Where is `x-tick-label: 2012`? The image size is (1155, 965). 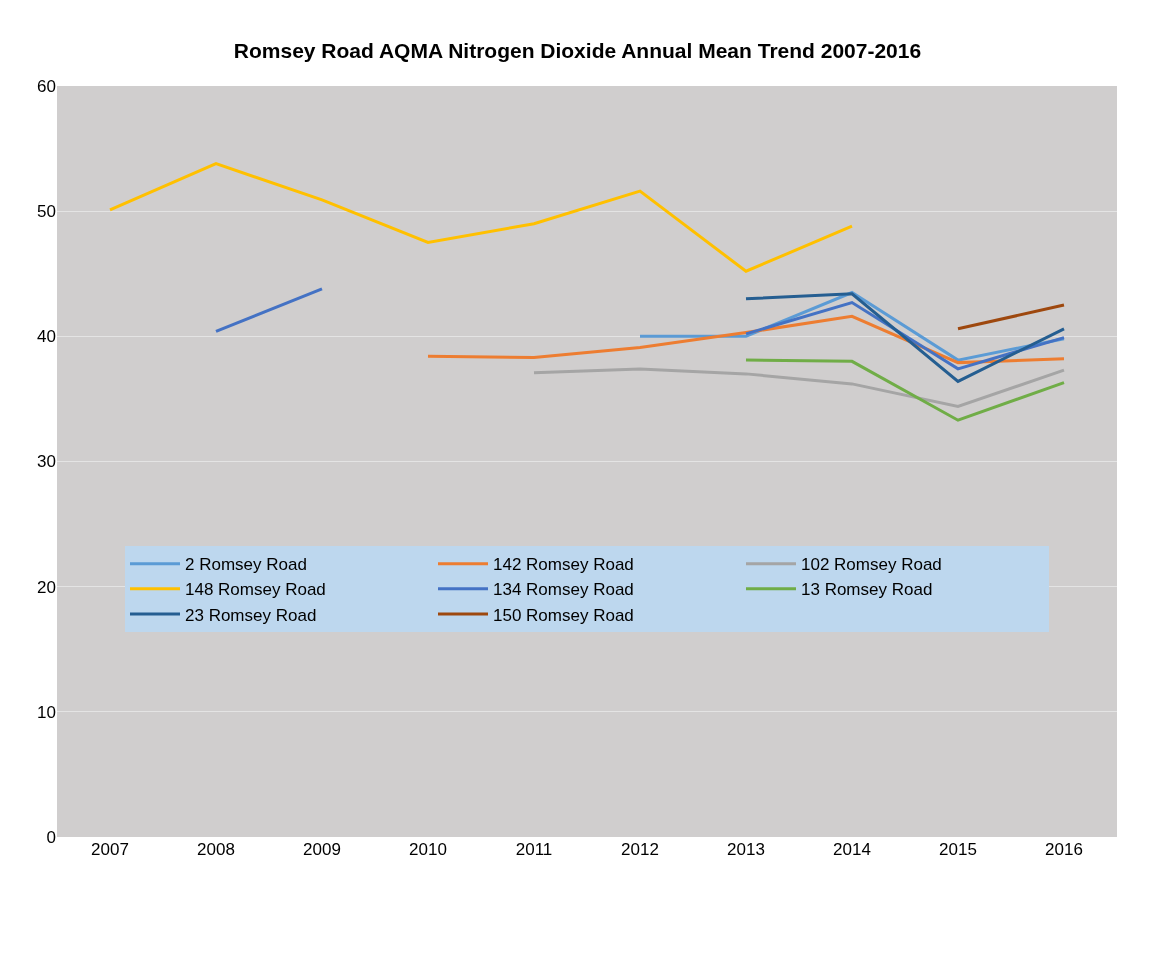
x-tick-label: 2012 is located at coordinates (640, 849).